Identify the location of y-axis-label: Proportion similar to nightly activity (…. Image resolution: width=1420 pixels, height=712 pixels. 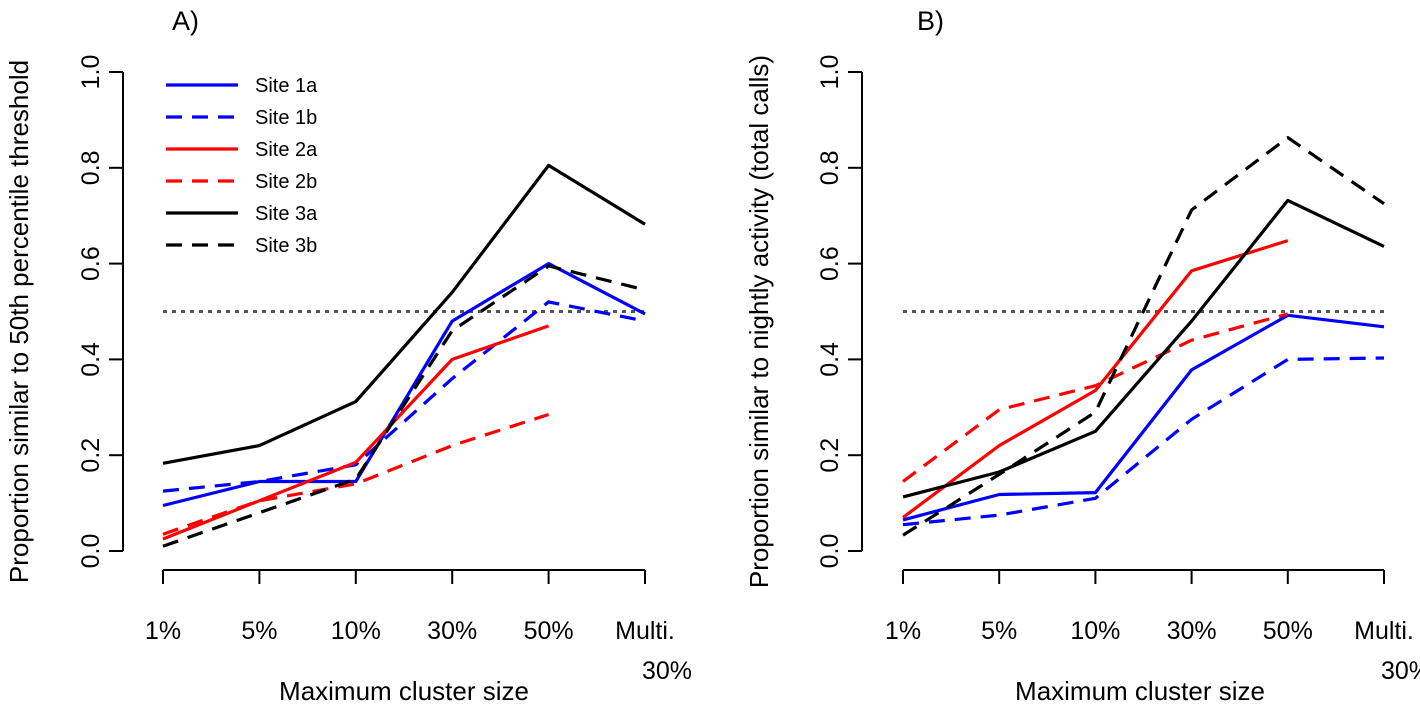
(759, 321).